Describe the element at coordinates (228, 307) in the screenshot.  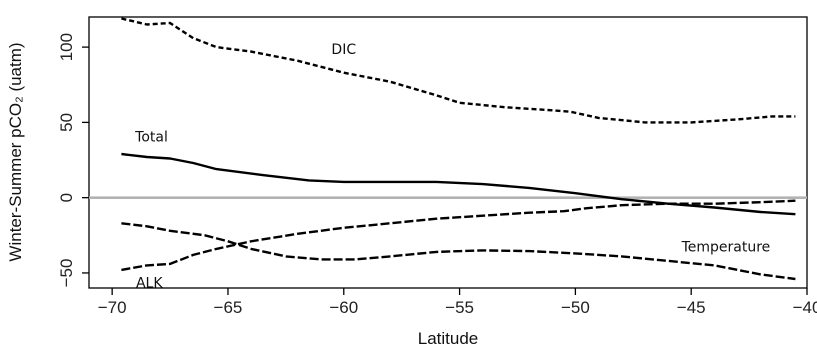
I see `x-tick-label: −65` at that location.